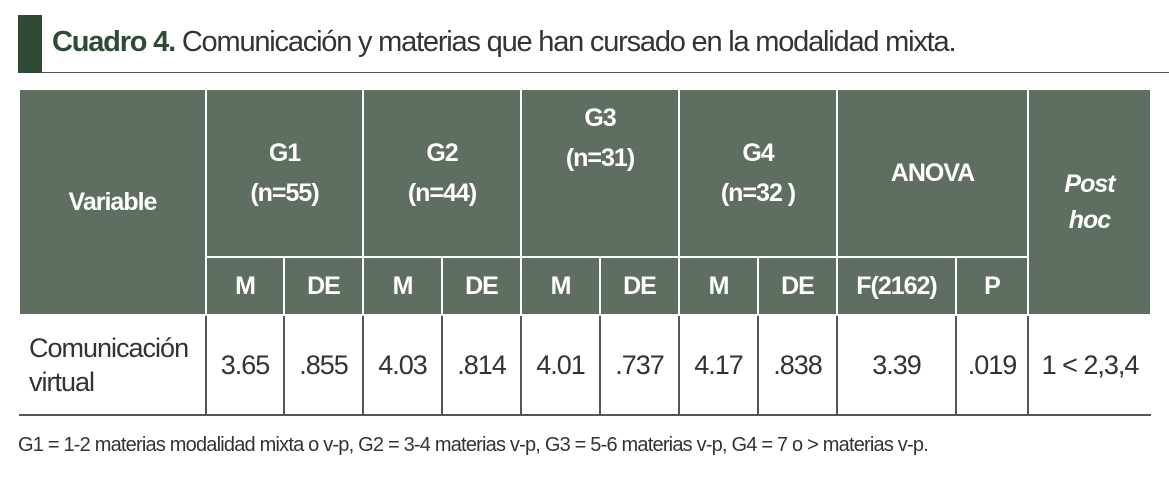 This screenshot has width=1169, height=477. What do you see at coordinates (30, 44) in the screenshot?
I see `title-bar` at bounding box center [30, 44].